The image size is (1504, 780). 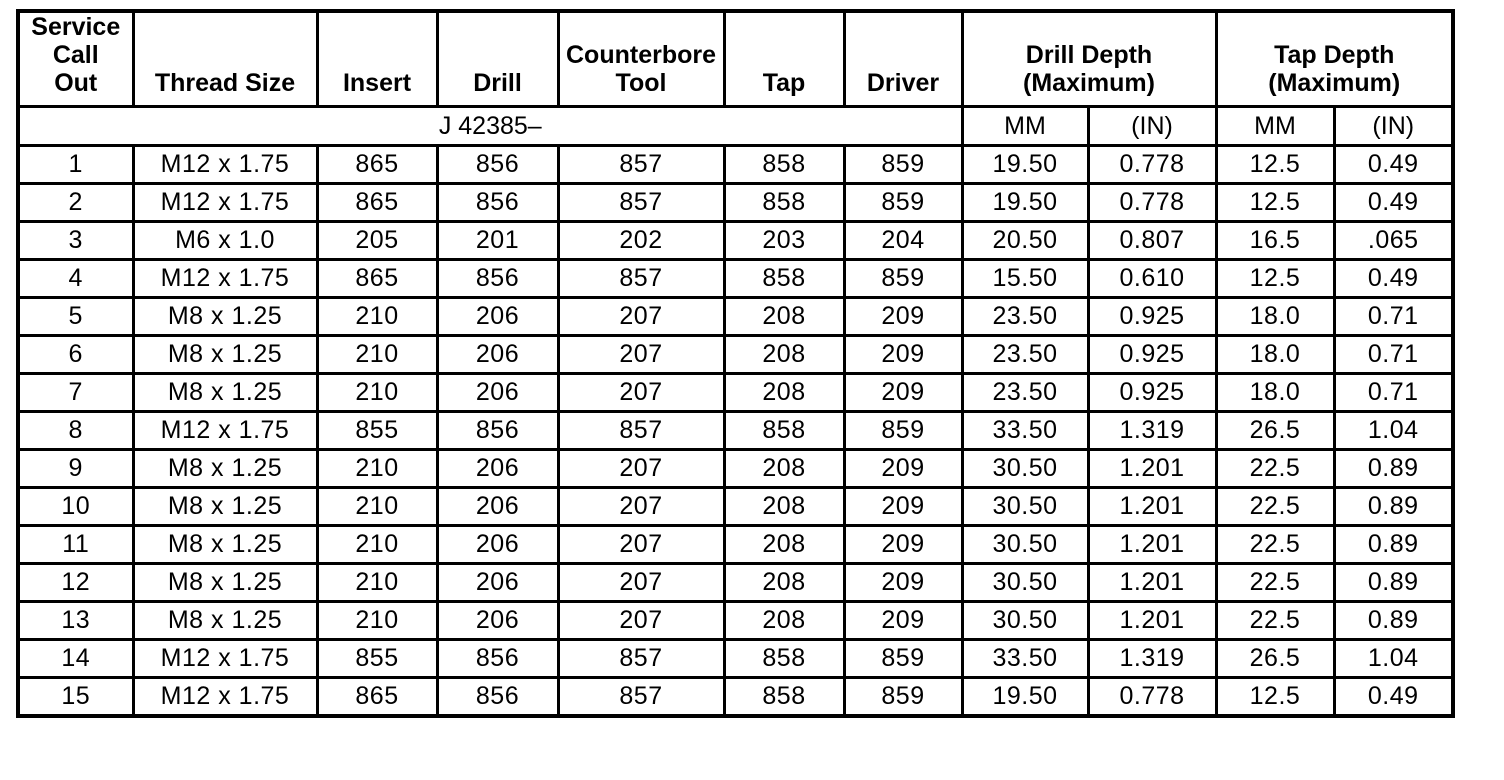 What do you see at coordinates (1152, 278) in the screenshot?
I see `cell-drill-depth-in: 0.610` at bounding box center [1152, 278].